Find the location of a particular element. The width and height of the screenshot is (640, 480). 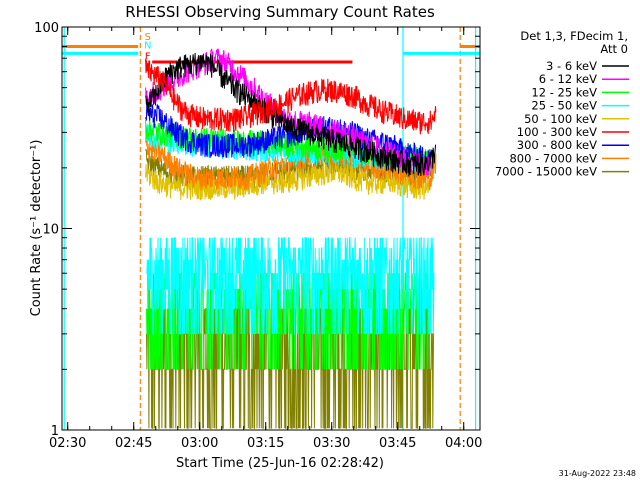

legend-label-4: 50 - 100 keV is located at coordinates (560, 119).